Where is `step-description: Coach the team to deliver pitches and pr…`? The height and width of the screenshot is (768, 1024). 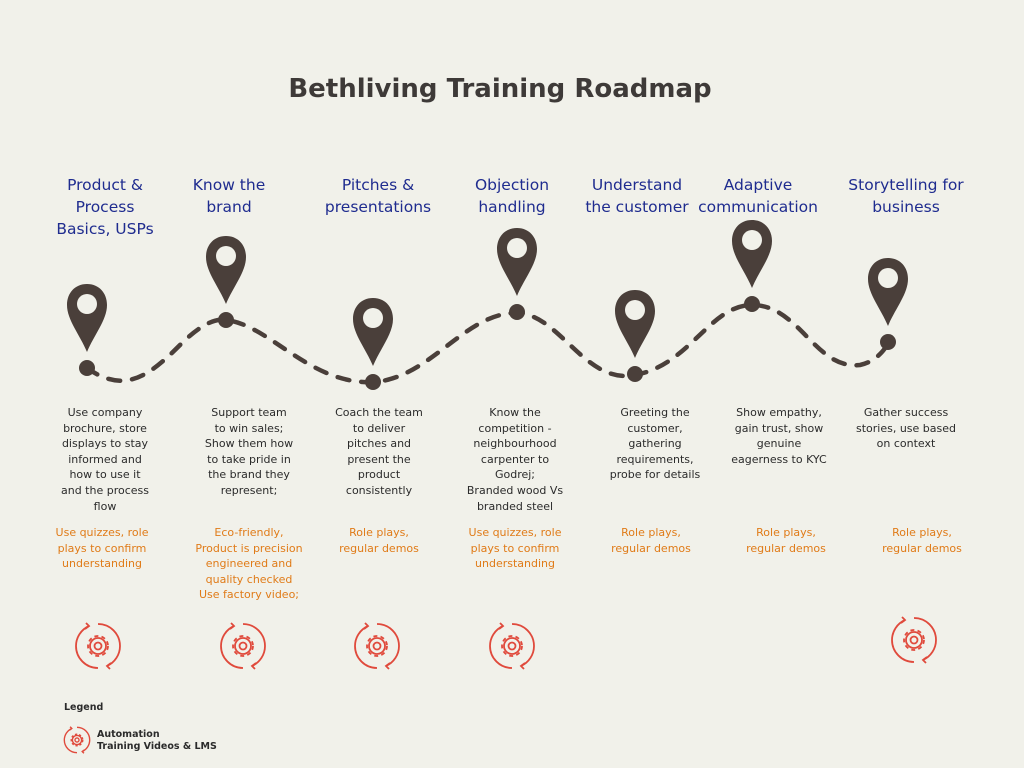
step-description: Coach the team to deliver pitches and pr… is located at coordinates (379, 451).